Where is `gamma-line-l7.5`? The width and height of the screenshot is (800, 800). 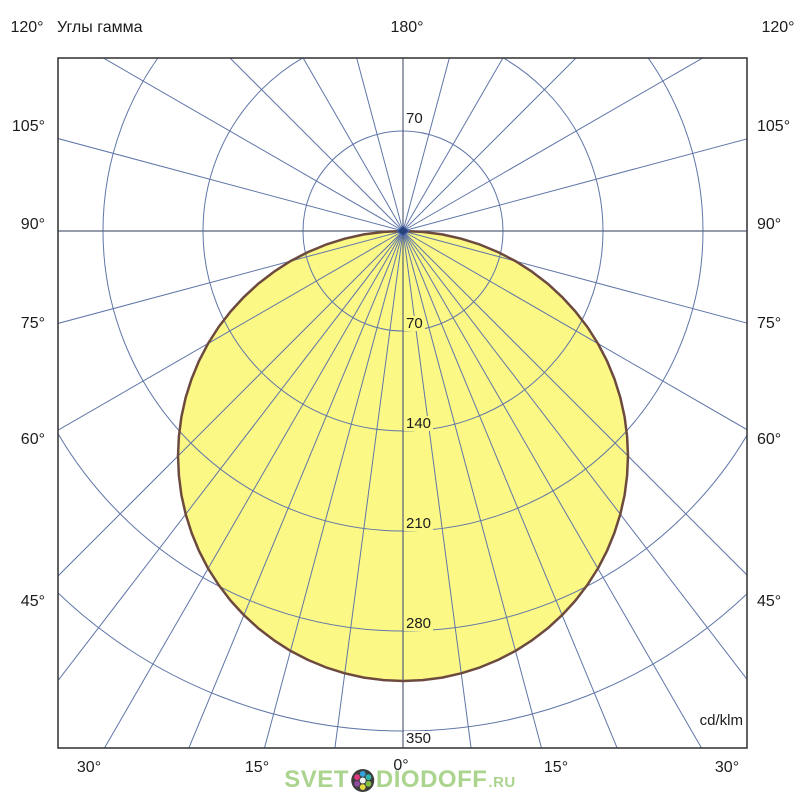 gamma-line-l7.5 is located at coordinates (369, 489).